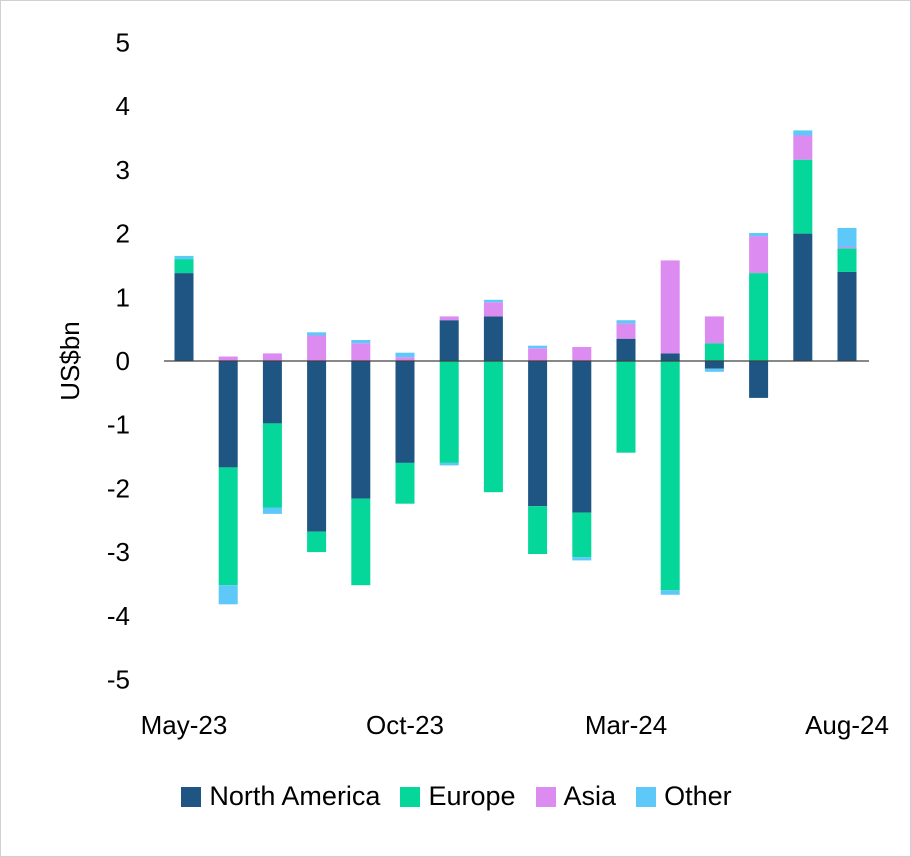 The width and height of the screenshot is (911, 857). What do you see at coordinates (847, 725) in the screenshot?
I see `x-tick-label: Aug-24` at bounding box center [847, 725].